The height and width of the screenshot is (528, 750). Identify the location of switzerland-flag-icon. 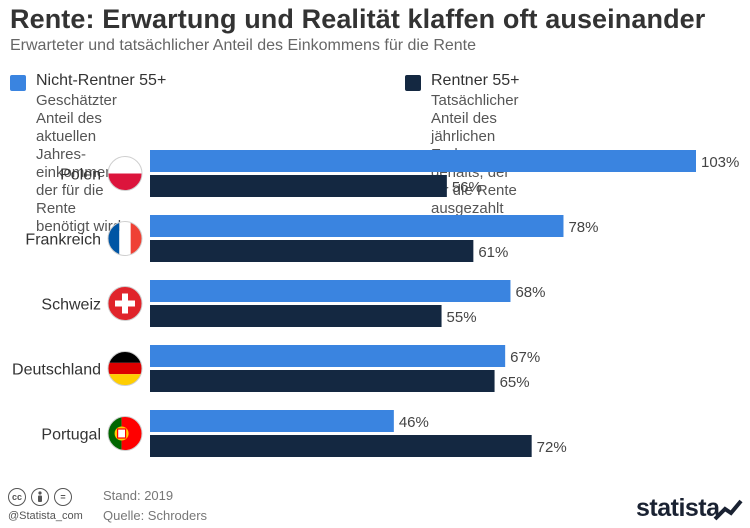
(125, 303).